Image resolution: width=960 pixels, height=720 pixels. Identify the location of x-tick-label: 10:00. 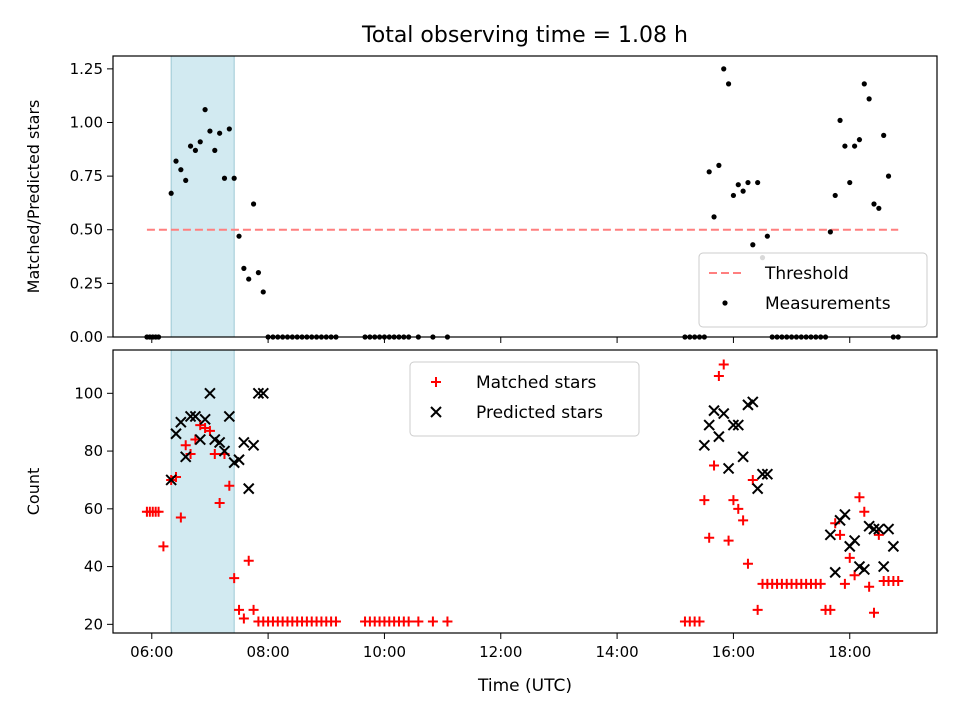
(384, 652).